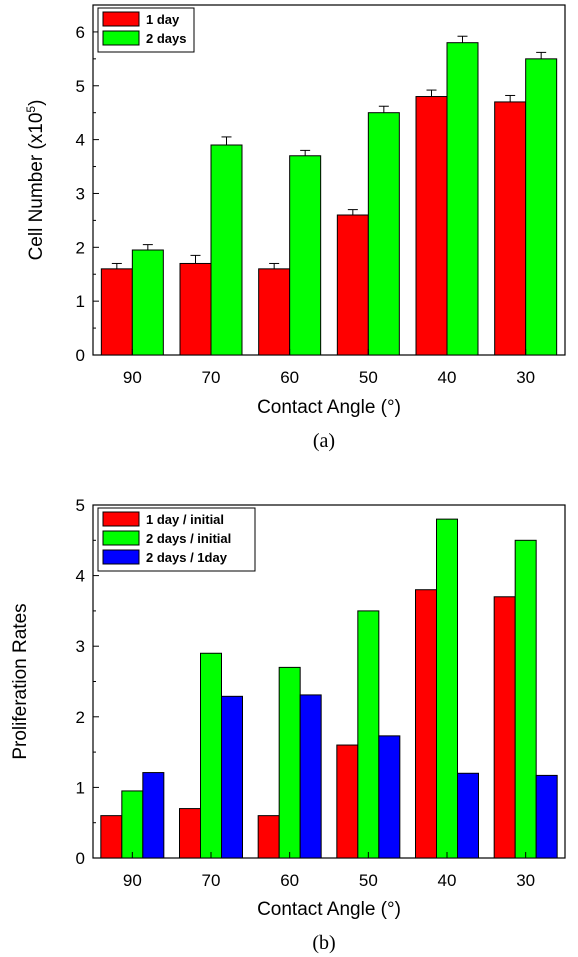 Image resolution: width=578 pixels, height=957 pixels. I want to click on figure-caption: (a), so click(324, 441).